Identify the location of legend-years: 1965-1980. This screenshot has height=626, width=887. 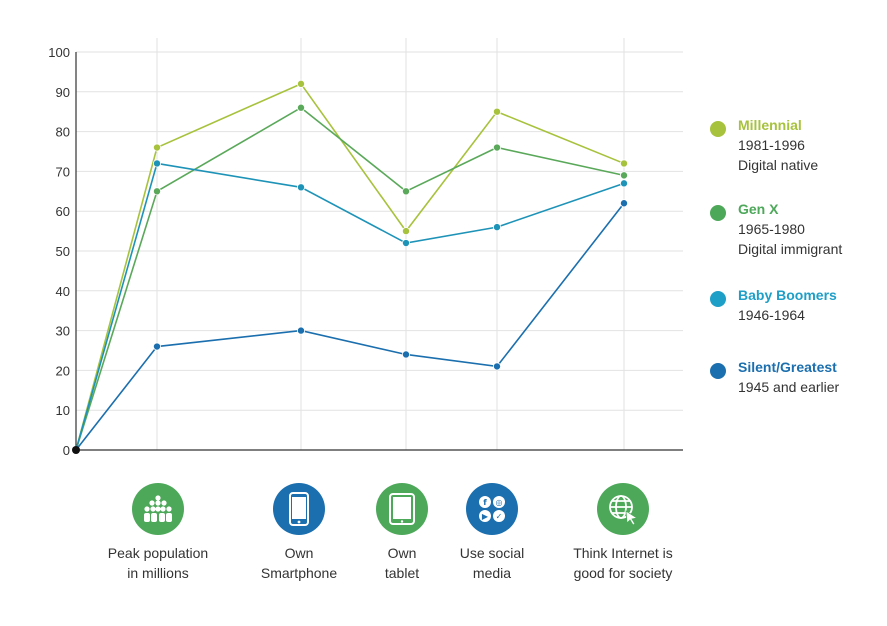
(771, 229).